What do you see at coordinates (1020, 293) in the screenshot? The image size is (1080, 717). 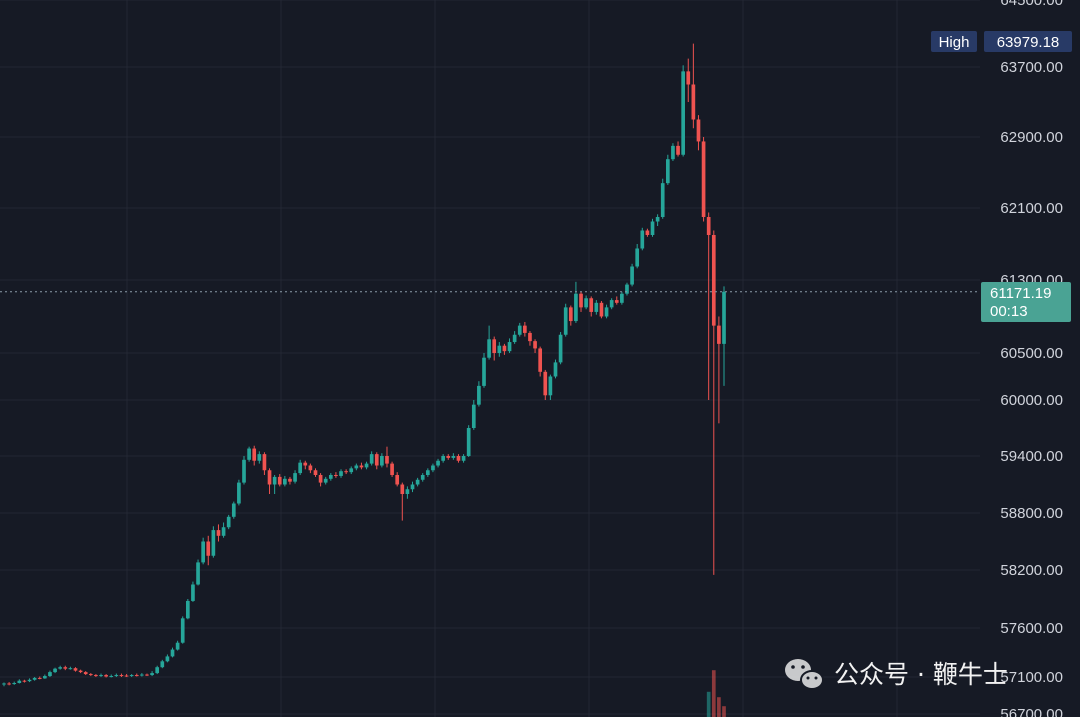 I see `last-price-value: 61171.19` at bounding box center [1020, 293].